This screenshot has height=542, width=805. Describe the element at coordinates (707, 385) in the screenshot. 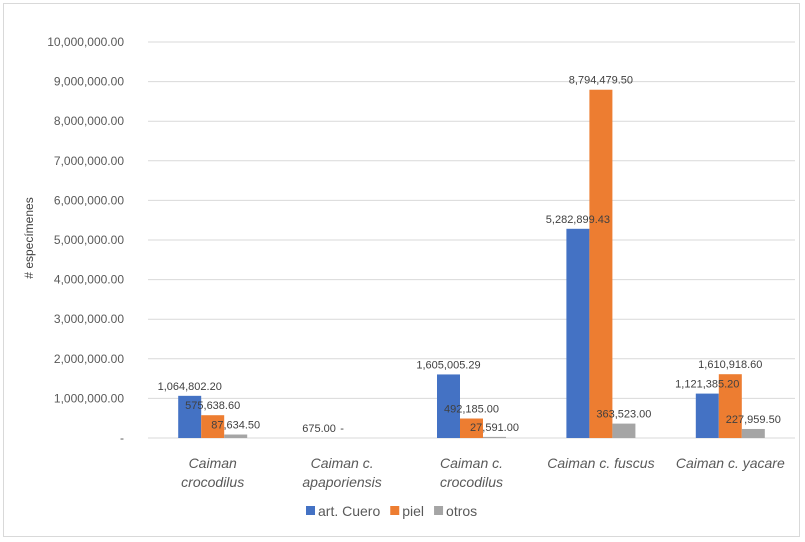

I see `data-label: 1,121,385.20` at that location.